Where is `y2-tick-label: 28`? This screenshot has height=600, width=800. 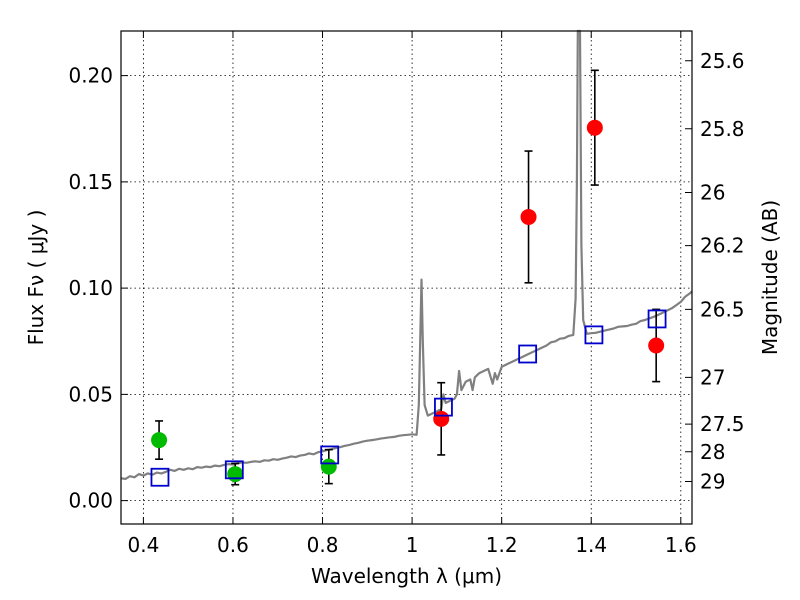 y2-tick-label: 28 is located at coordinates (712, 452).